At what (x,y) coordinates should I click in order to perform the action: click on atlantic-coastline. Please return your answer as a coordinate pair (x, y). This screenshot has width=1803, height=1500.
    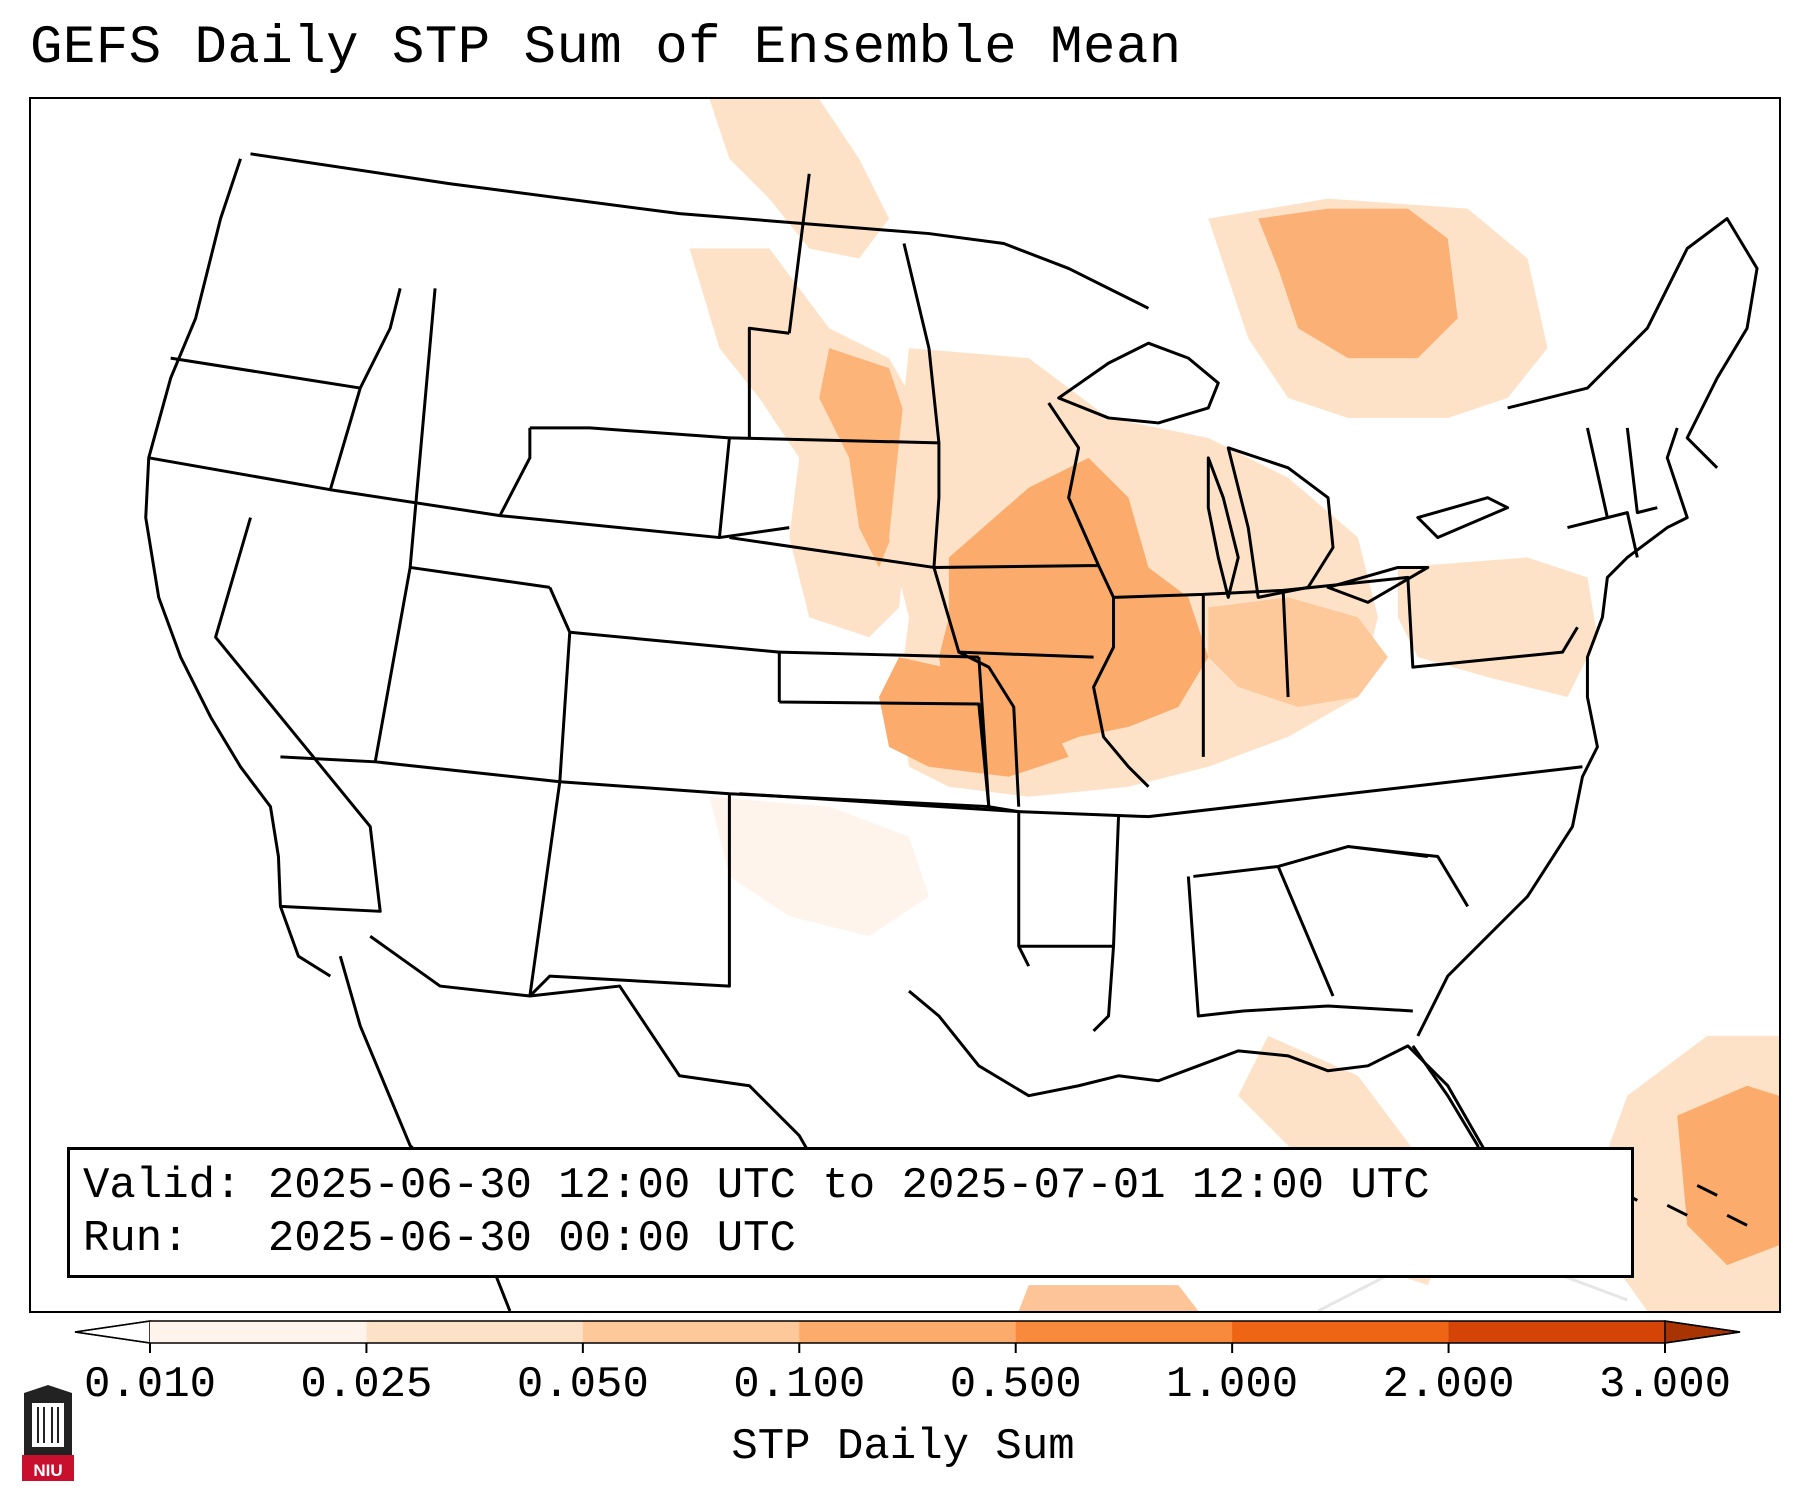
    Looking at the image, I should click on (1552, 732).